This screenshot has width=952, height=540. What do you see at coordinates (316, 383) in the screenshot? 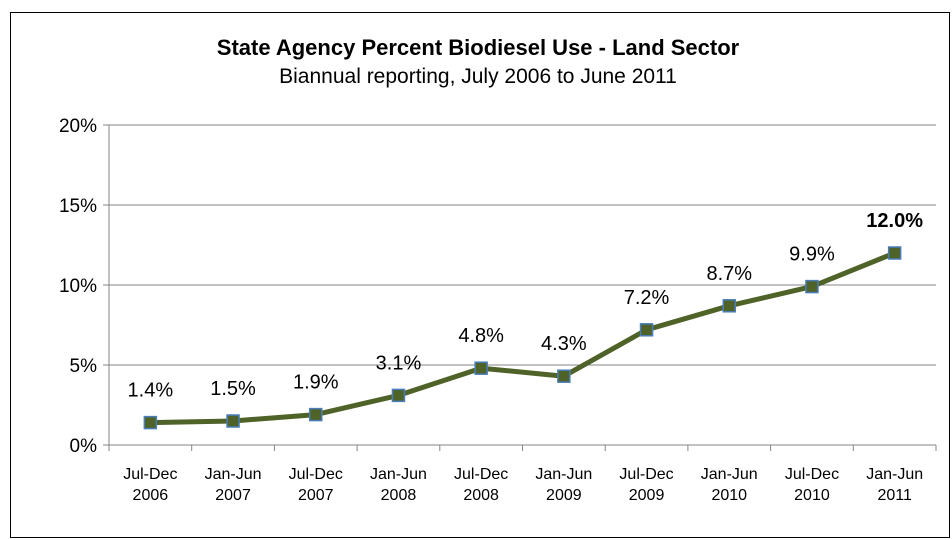
I see `data-label-2: 1.9%` at bounding box center [316, 383].